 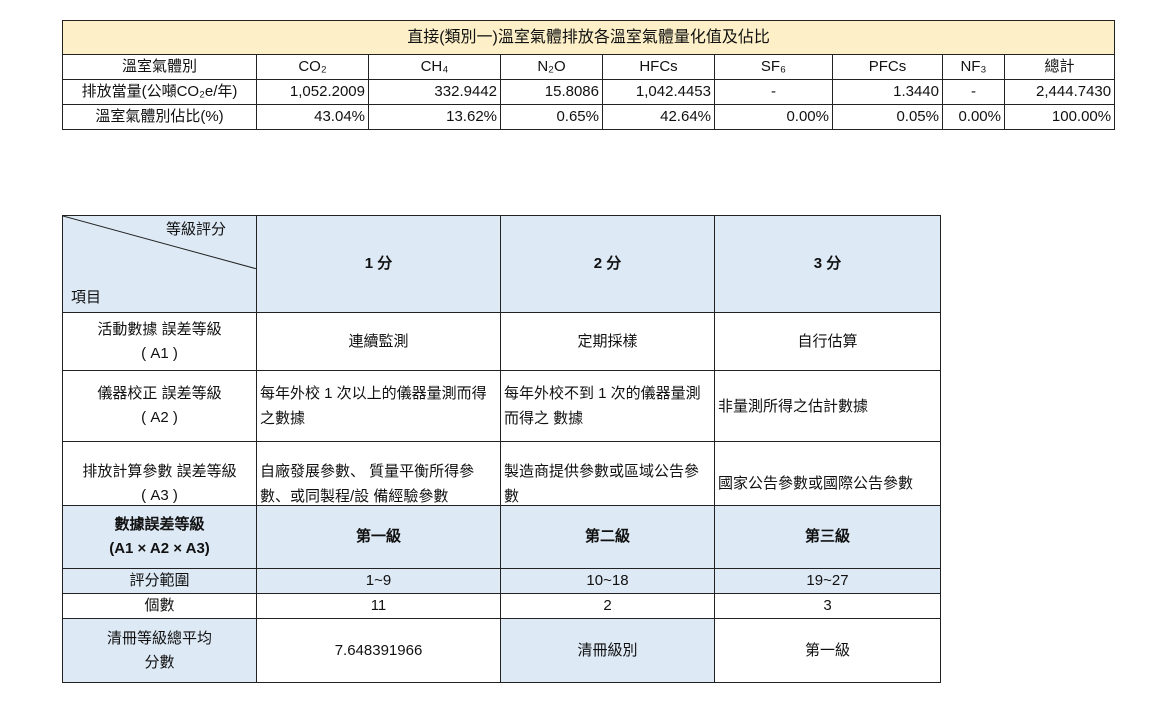 I want to click on value-cell: 10~18, so click(x=607, y=581).